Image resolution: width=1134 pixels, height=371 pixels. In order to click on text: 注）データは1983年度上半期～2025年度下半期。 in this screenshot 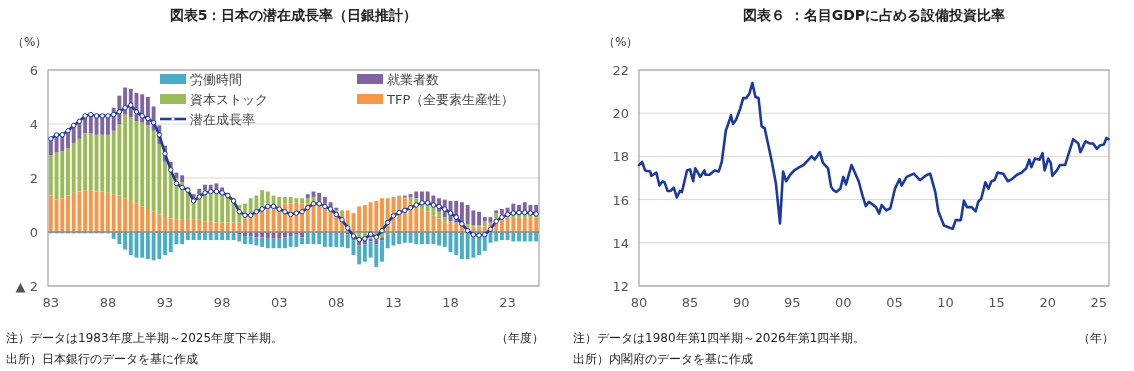, I will do `click(145, 338)`.